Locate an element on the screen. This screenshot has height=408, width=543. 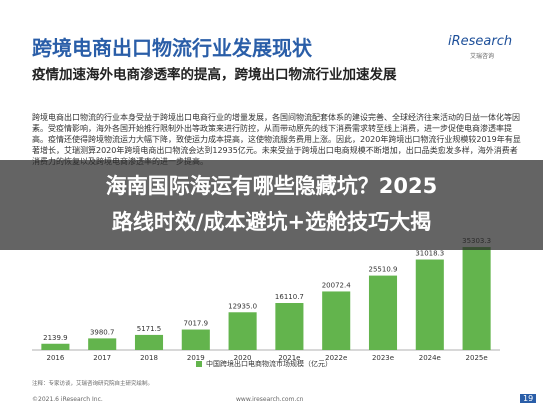
note: 注释：专家访谈，艾瑞咨询研究院自主研究绘制。 is located at coordinates (93, 384).